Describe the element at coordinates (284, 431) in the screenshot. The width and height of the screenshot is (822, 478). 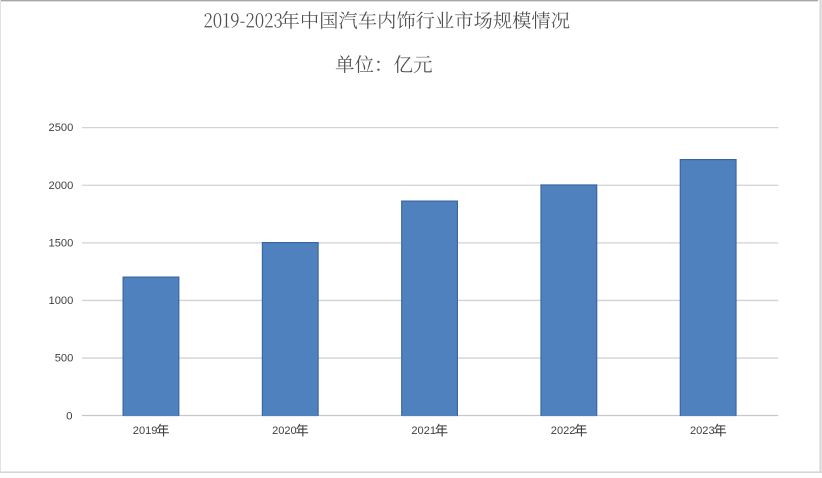
I see `svg-text: 2020` at that location.